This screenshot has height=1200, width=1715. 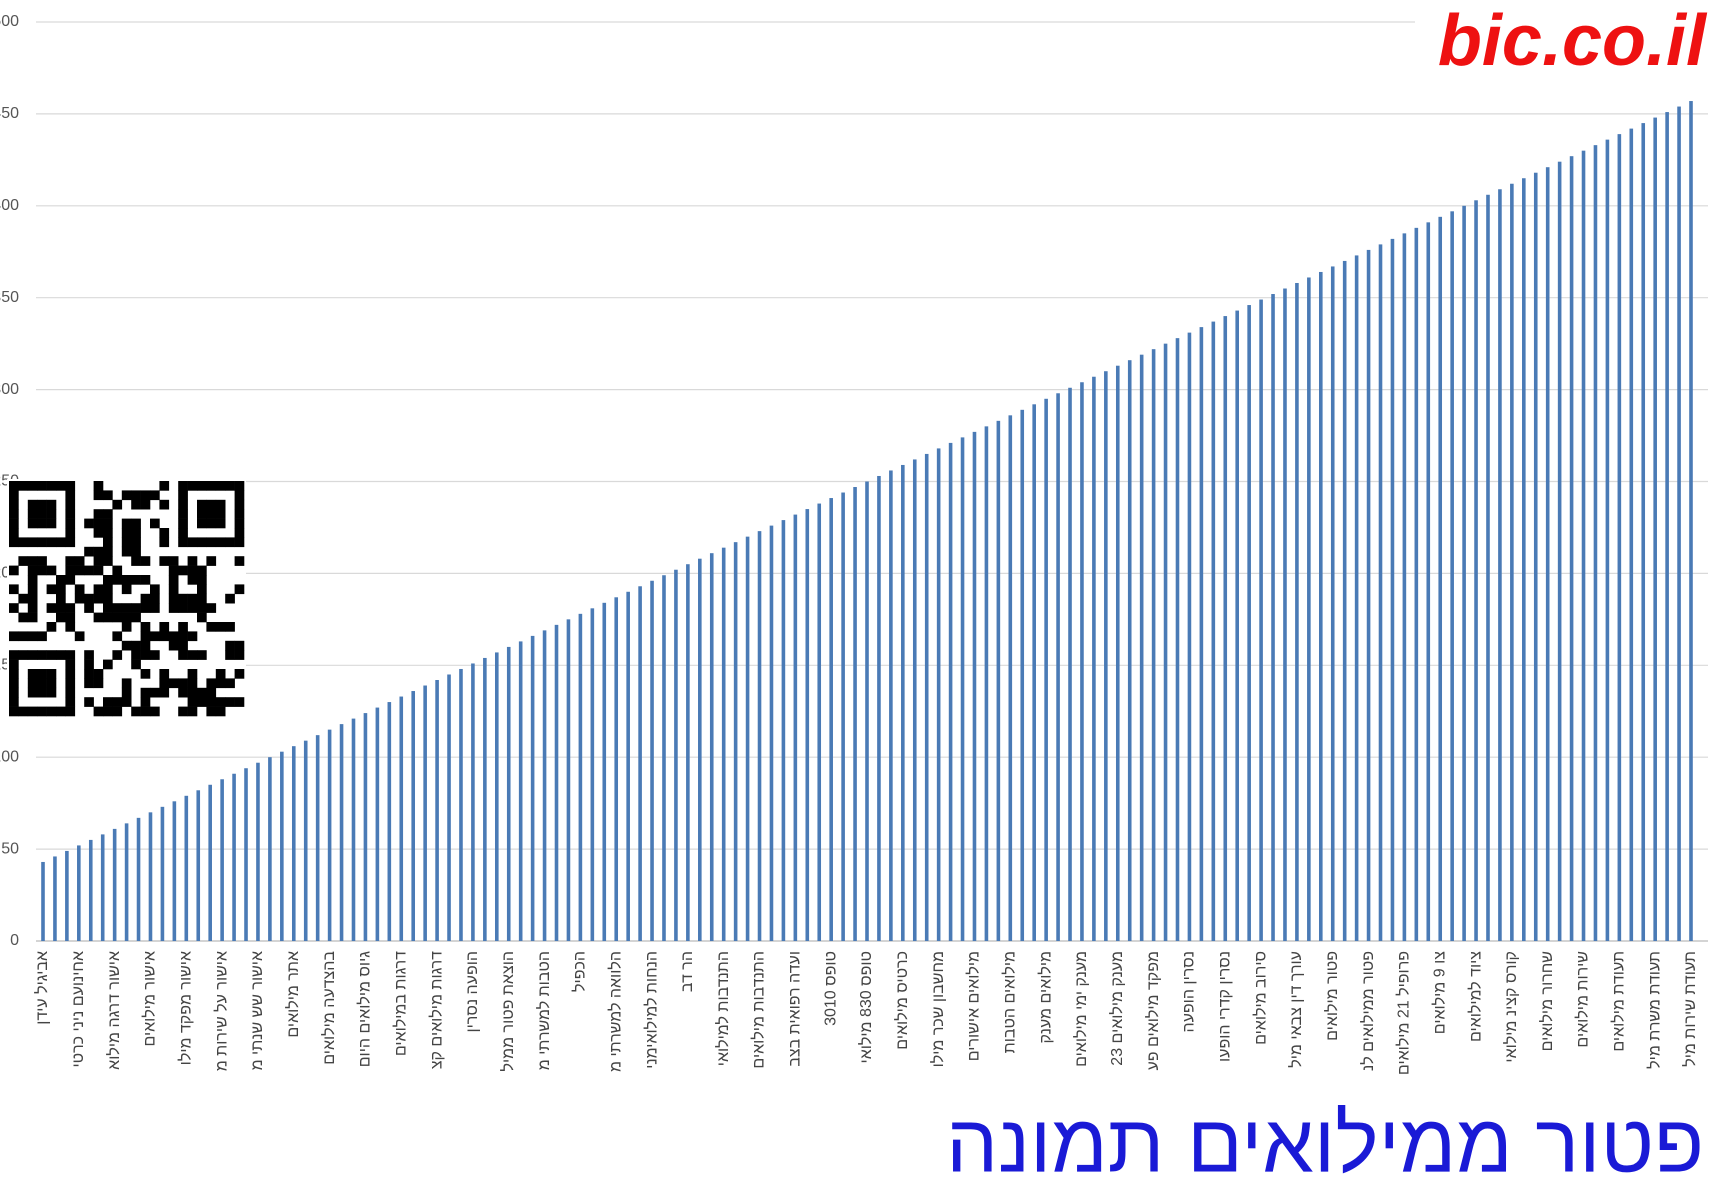 I want to click on x-tick-label: פטור מילואים, so click(x=1332, y=996).